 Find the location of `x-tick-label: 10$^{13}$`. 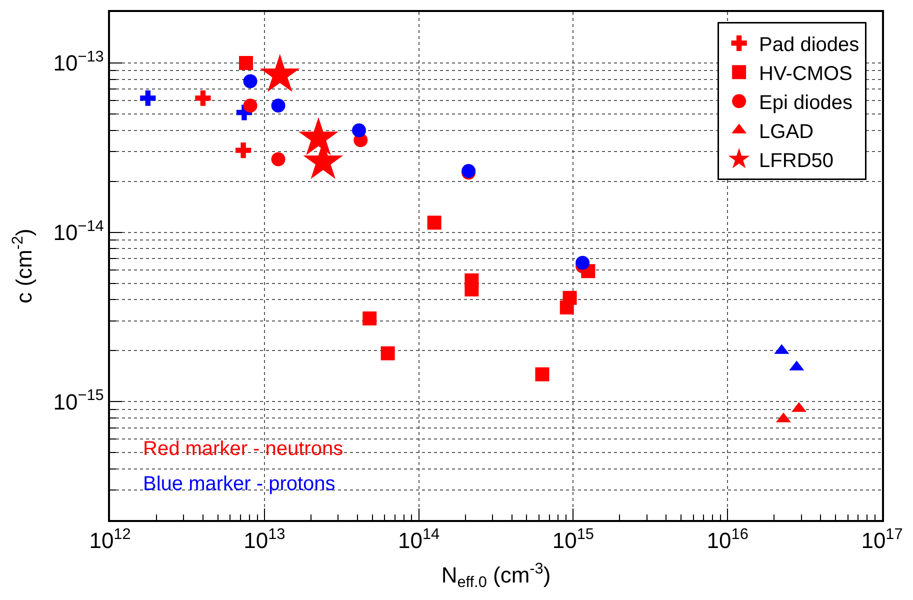

x-tick-label: 10$^{13}$ is located at coordinates (265, 540).